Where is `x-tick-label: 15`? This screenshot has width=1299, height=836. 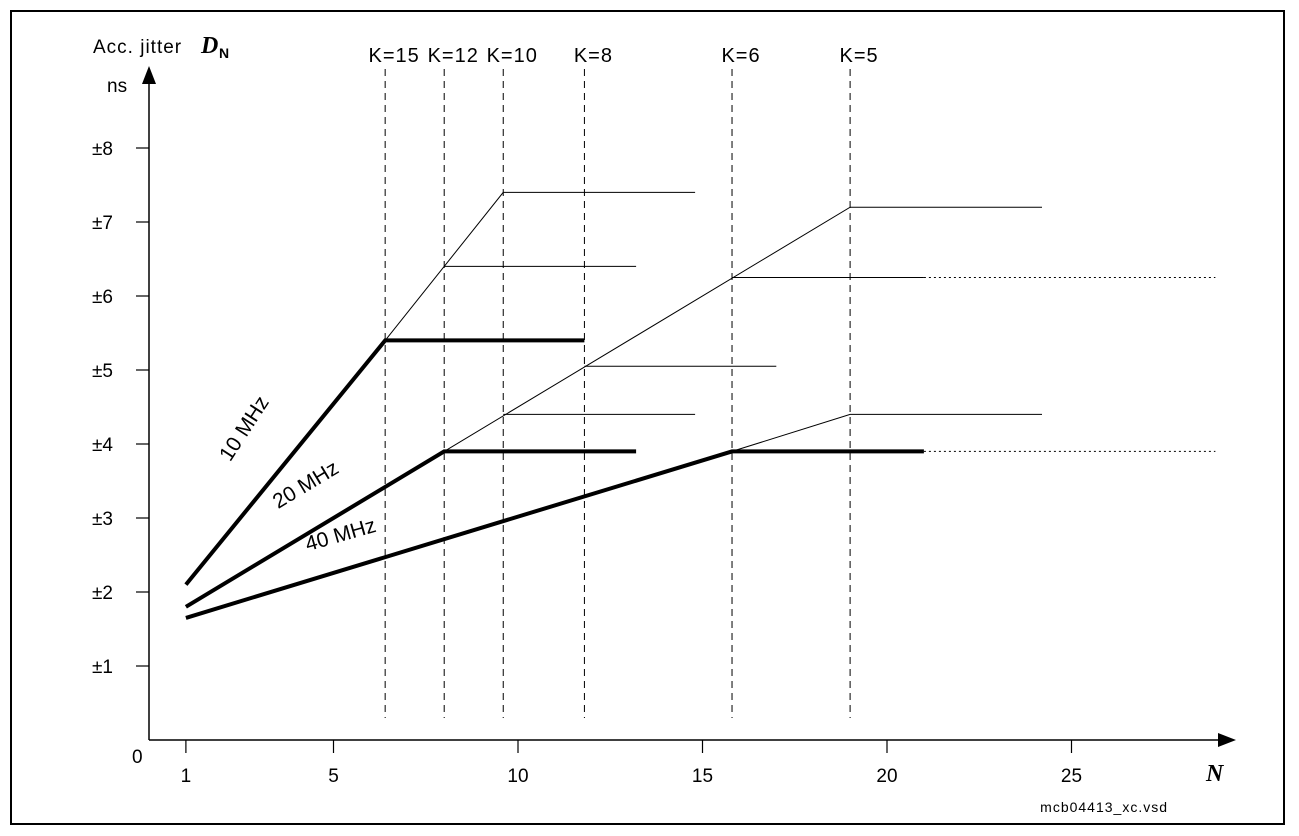
x-tick-label: 15 is located at coordinates (702, 776).